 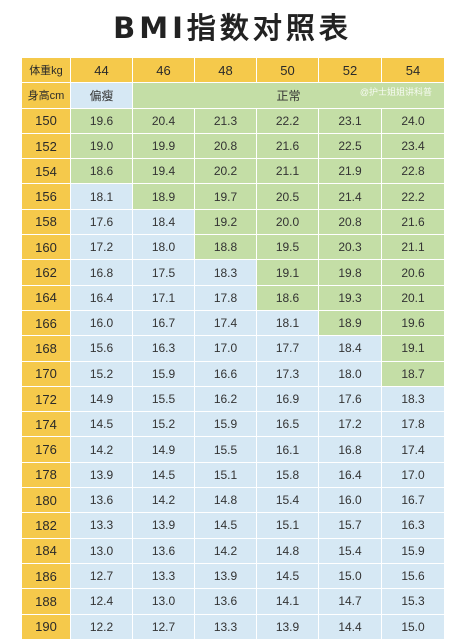 I want to click on bmi-cell-normal: 23.1, so click(x=350, y=120).